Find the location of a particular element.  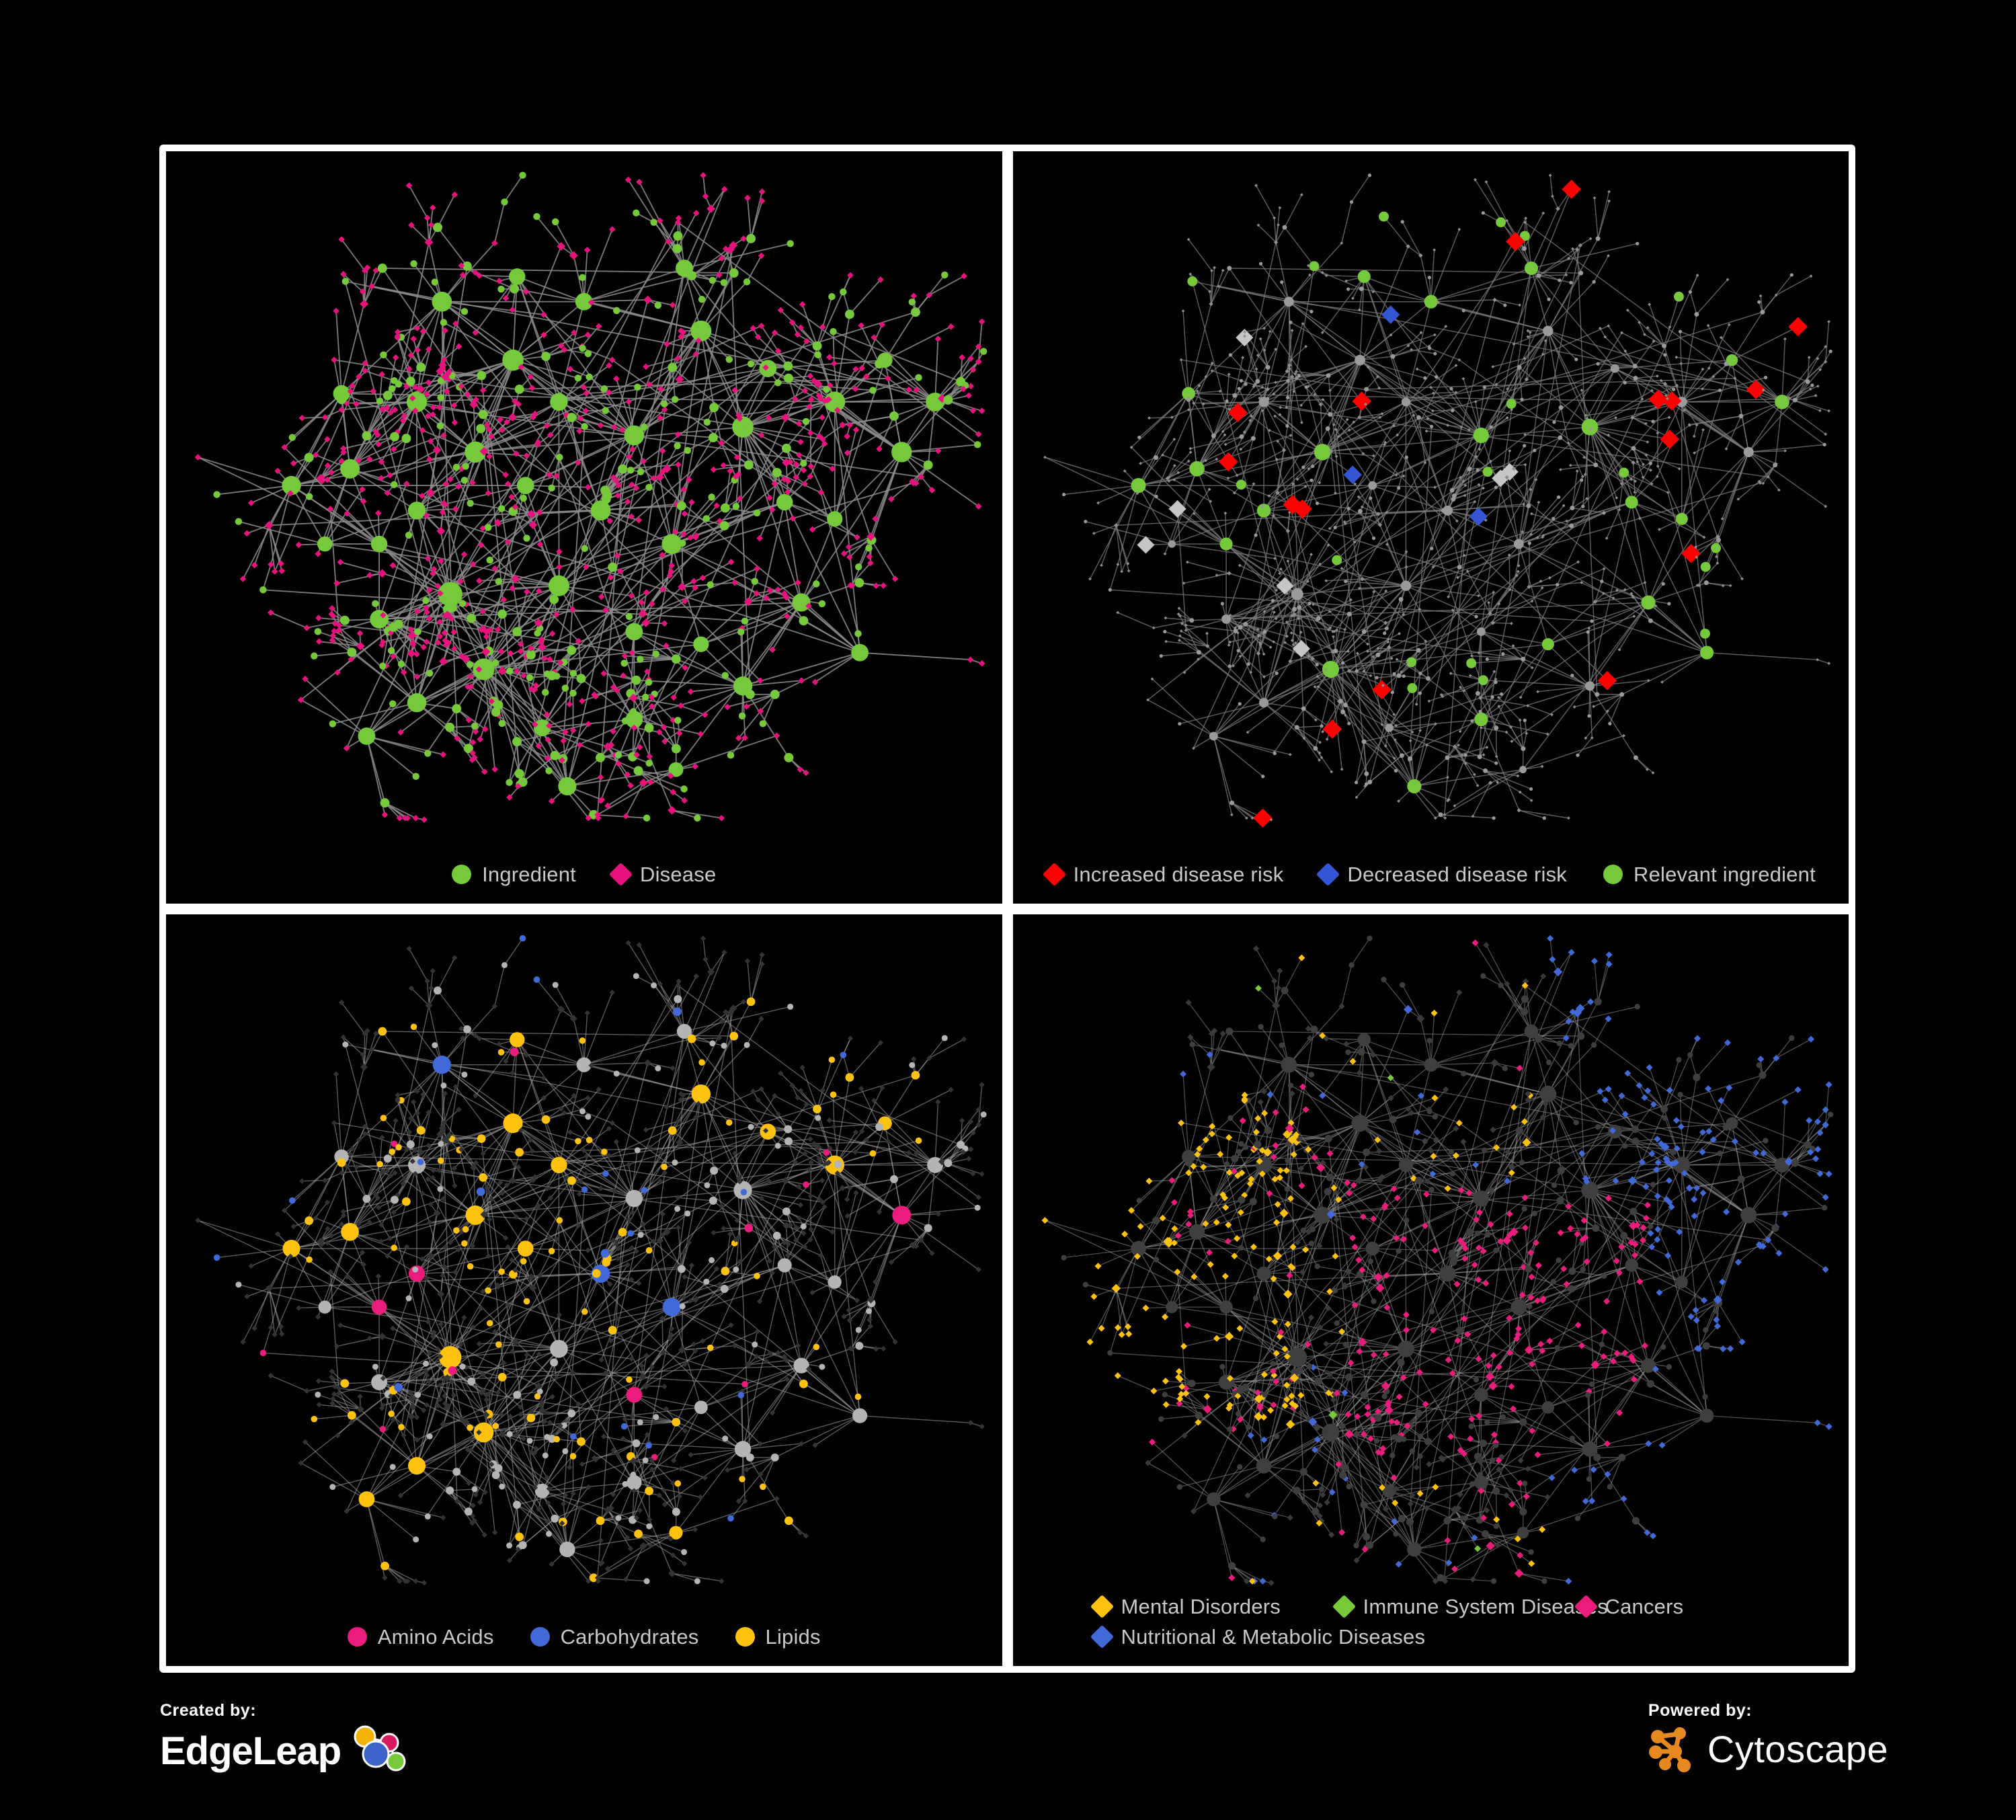

legend-ingredient-classes: Amino Acids Carbohydrates Lipids is located at coordinates (584, 1646).